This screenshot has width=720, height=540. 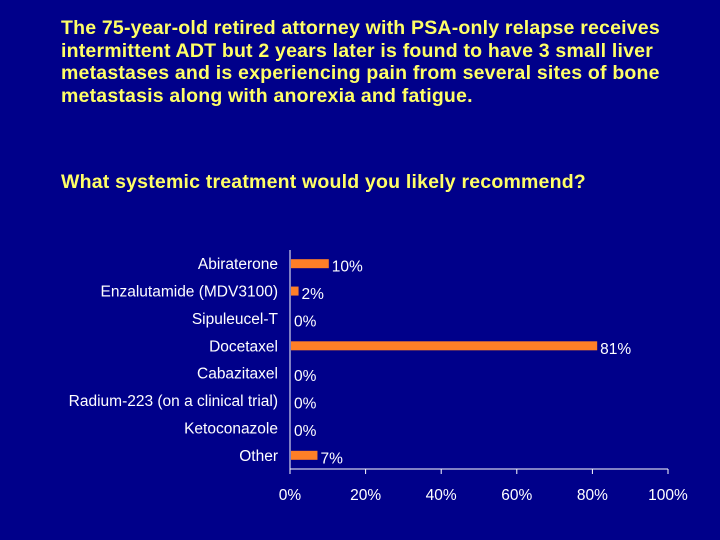 I want to click on value-label: 81%, so click(x=615, y=349).